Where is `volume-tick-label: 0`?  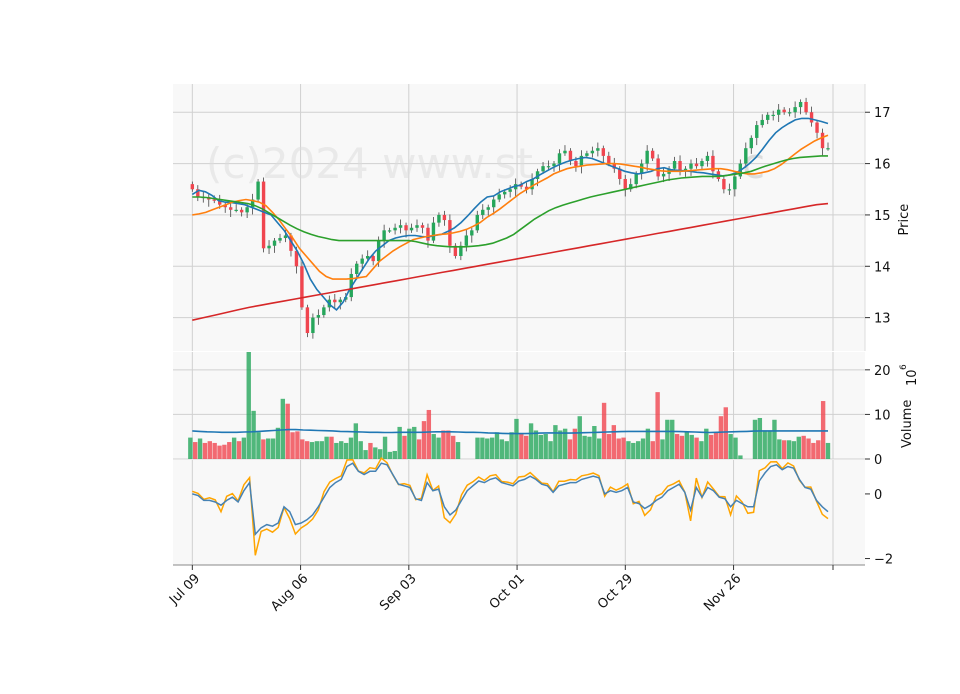 volume-tick-label: 0 is located at coordinates (878, 460).